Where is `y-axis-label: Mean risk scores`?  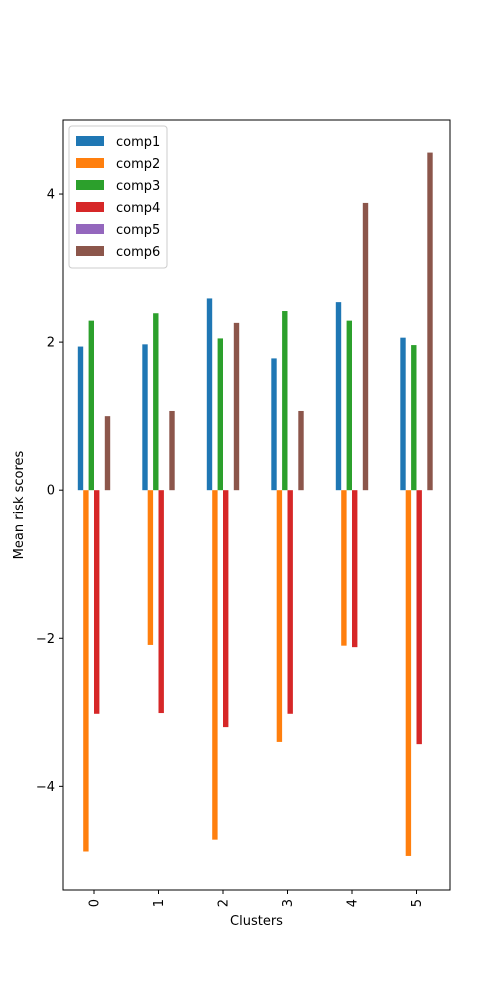
y-axis-label: Mean risk scores is located at coordinates (19, 504).